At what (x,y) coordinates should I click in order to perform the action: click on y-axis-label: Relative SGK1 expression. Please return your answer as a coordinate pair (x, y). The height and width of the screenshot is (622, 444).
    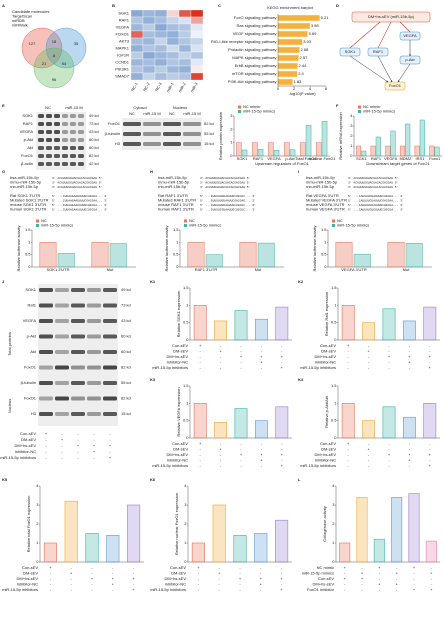
    Looking at the image, I should click on (178, 314).